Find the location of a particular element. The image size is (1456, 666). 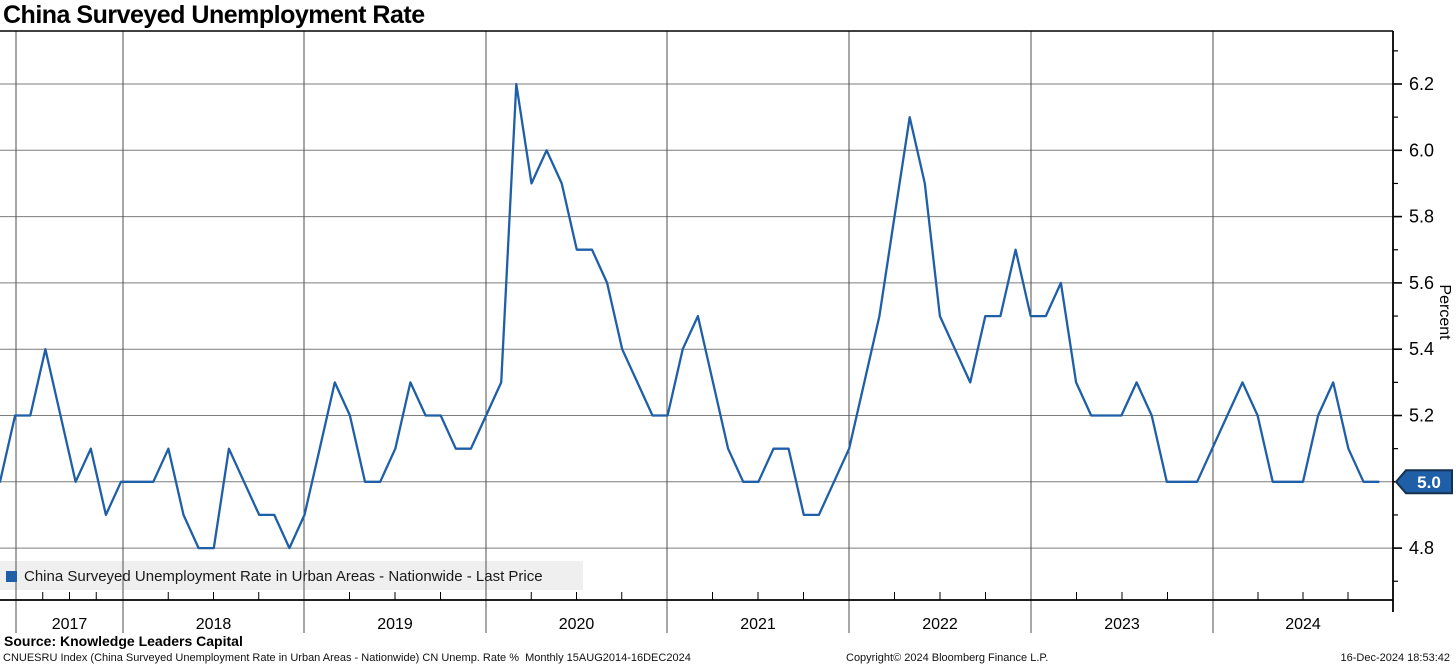

last-price-badge: 5.0 is located at coordinates (1423, 482).